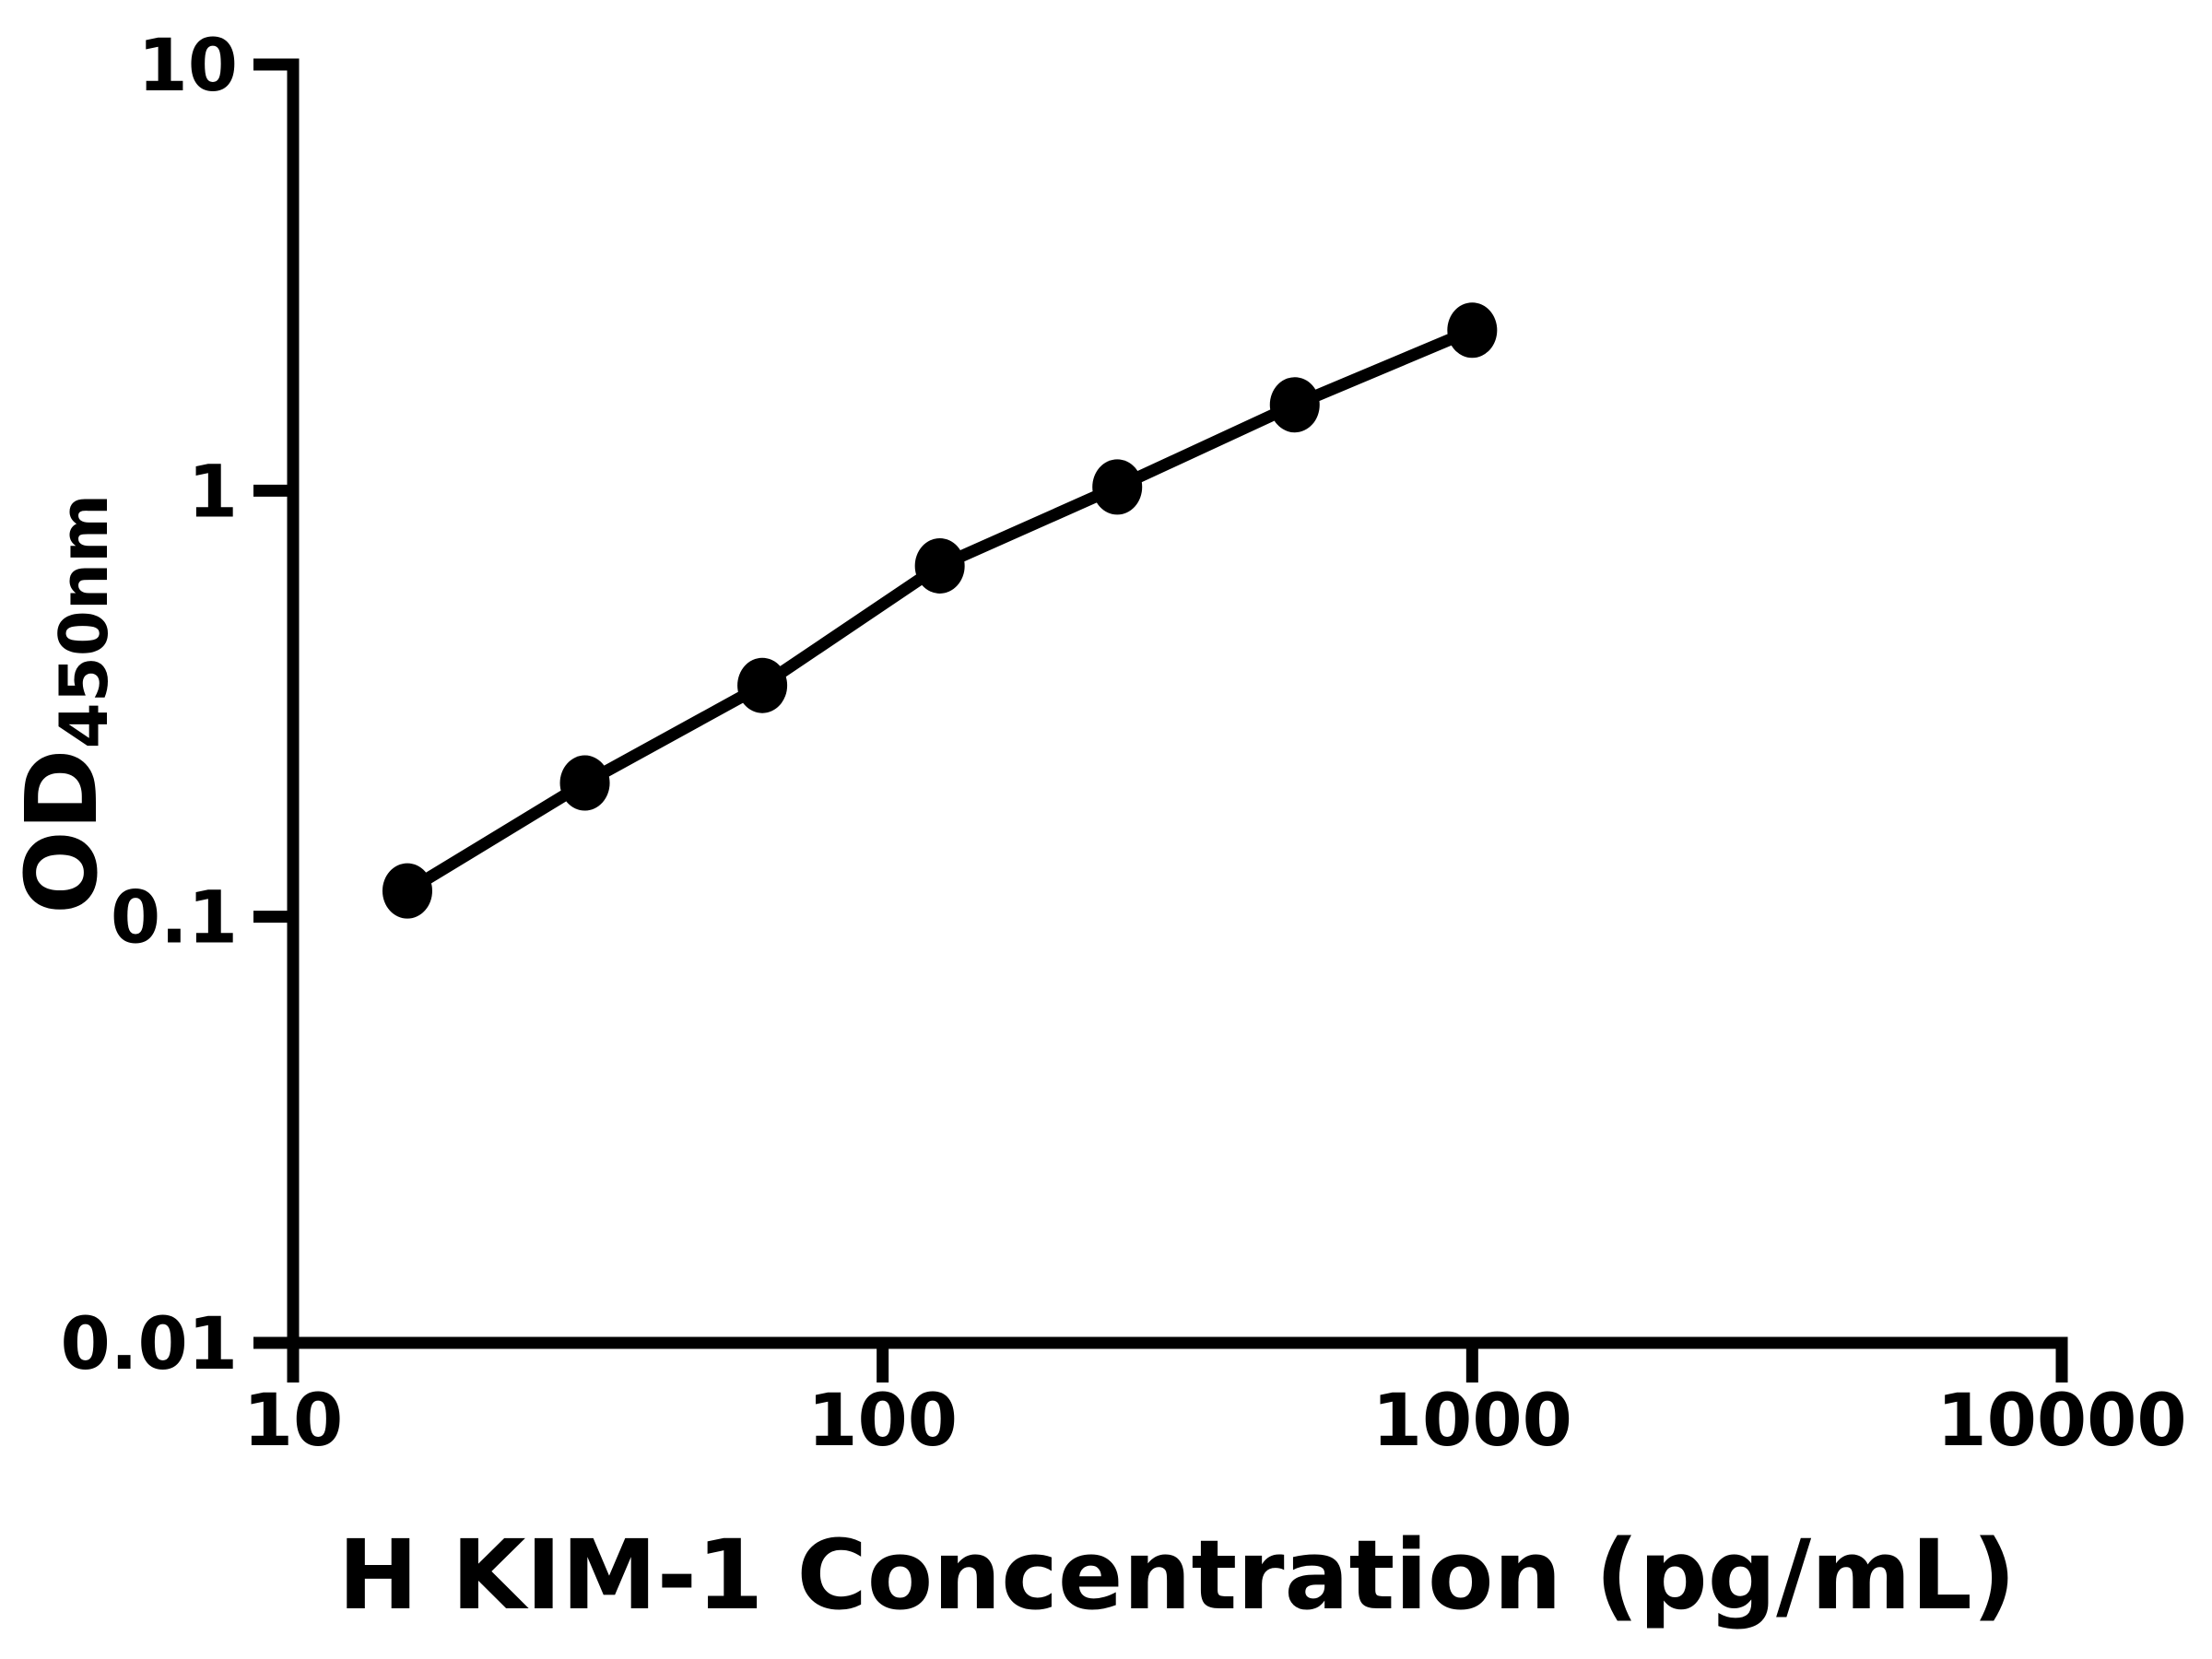 This screenshot has width=2212, height=1659. Describe the element at coordinates (149, 1344) in the screenshot. I see `y-tick-label: 0.01` at that location.